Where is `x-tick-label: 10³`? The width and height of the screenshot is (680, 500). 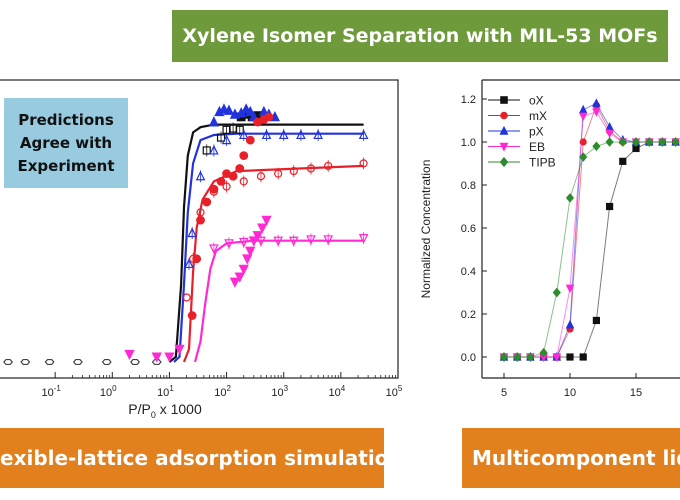 x-tick-label: 10³ is located at coordinates (279, 391).